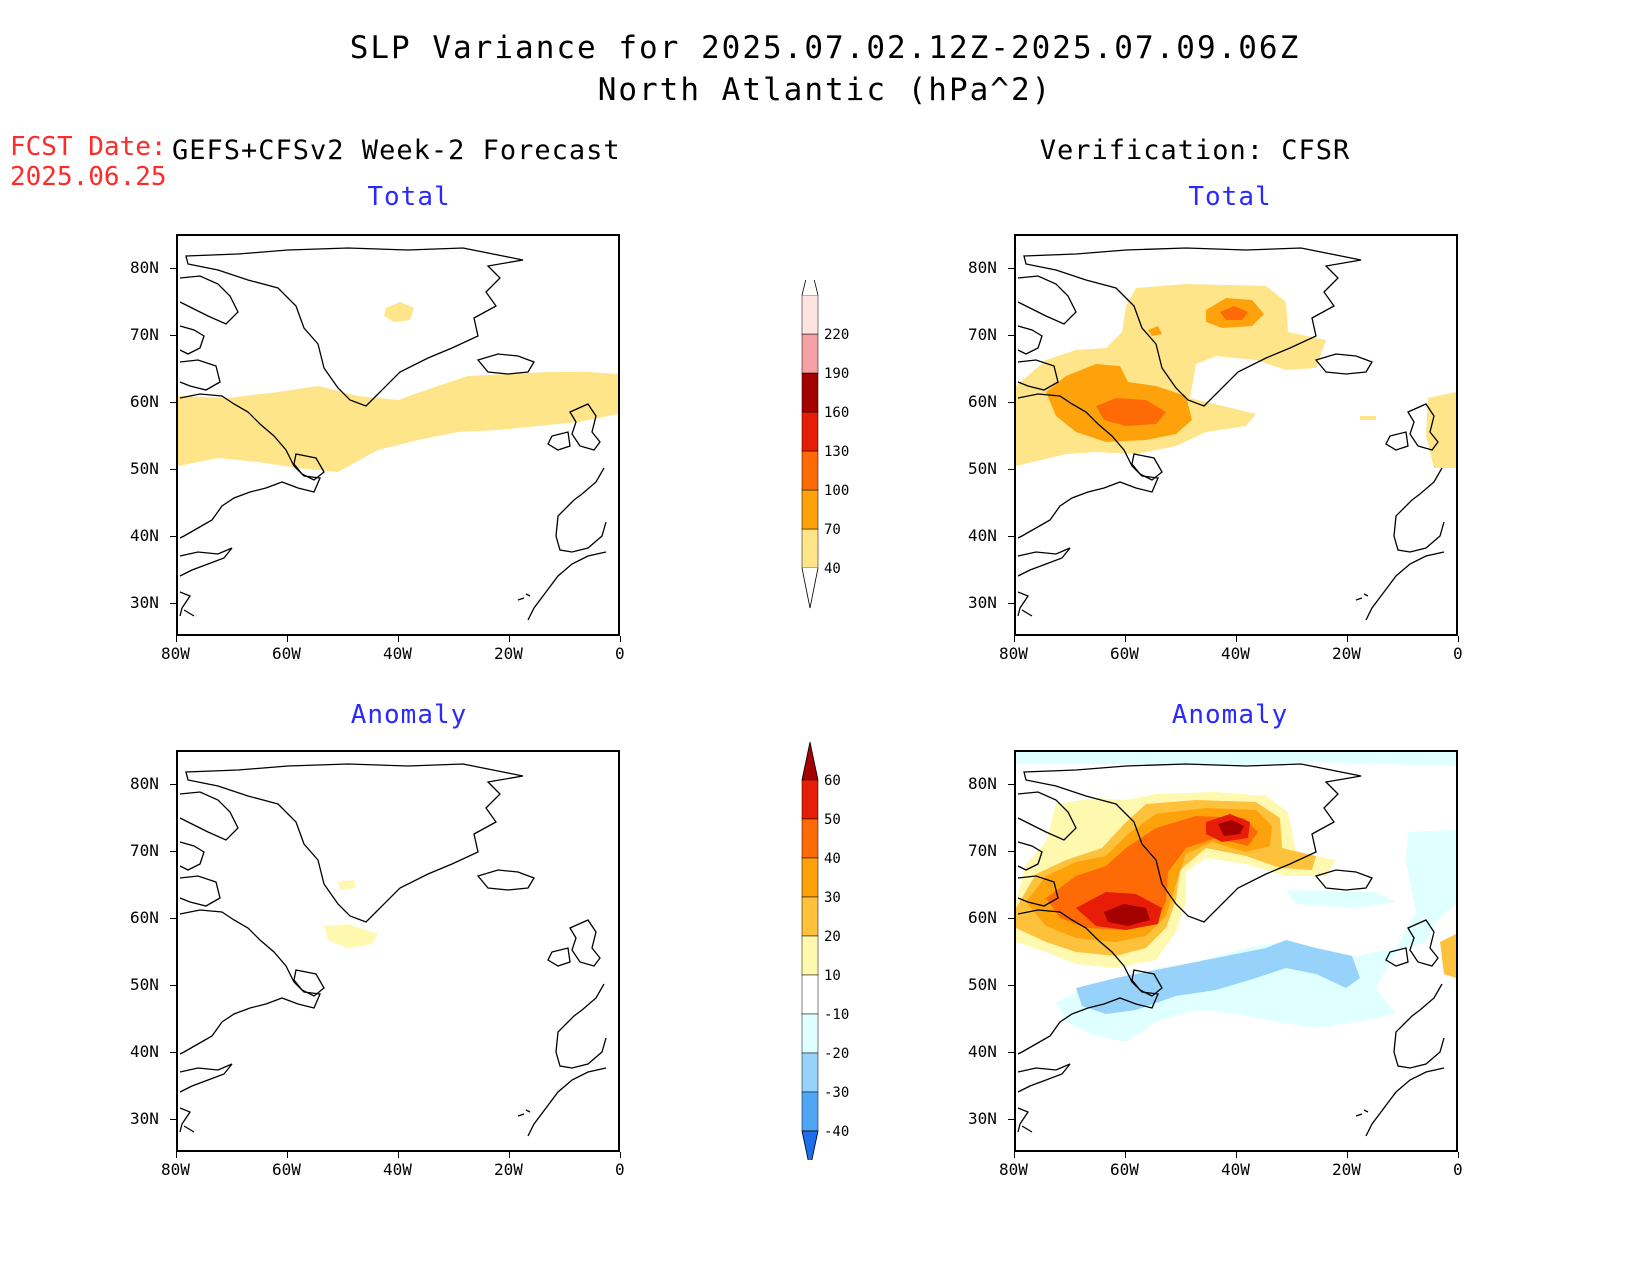 Image resolution: width=1650 pixels, height=1275 pixels. Describe the element at coordinates (144, 984) in the screenshot. I see `forecast-anomaly-lat-label: 50N` at that location.